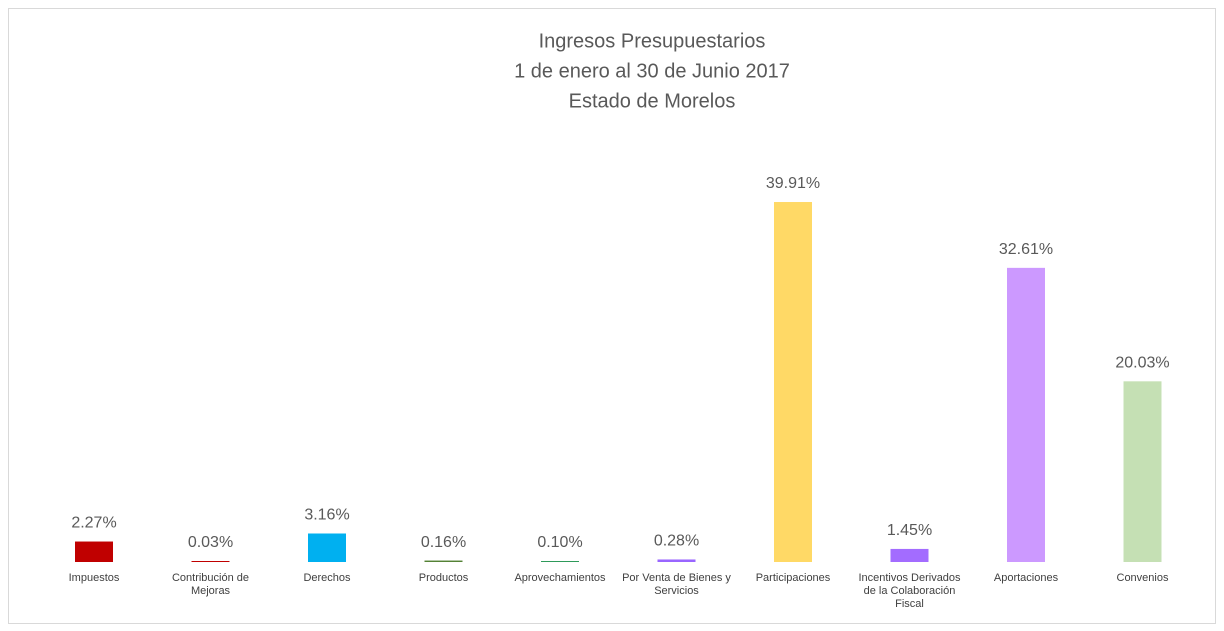  What do you see at coordinates (676, 584) in the screenshot?
I see `x-tick-label: Por Venta de Bienes y Servicios` at bounding box center [676, 584].